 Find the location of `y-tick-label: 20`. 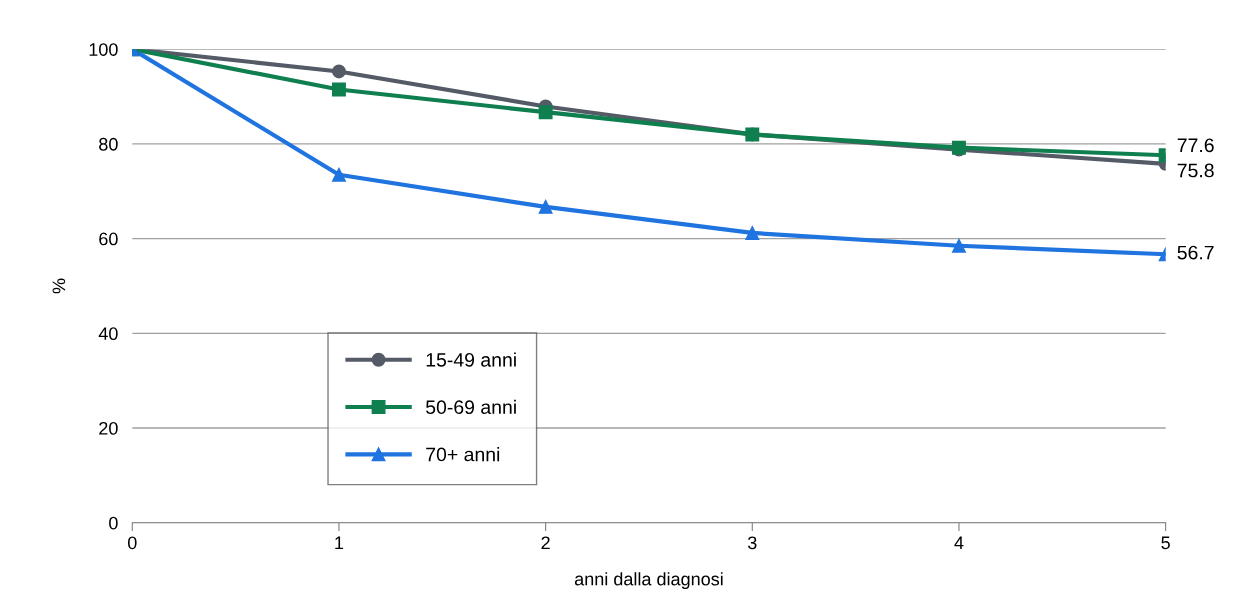

y-tick-label: 20 is located at coordinates (108, 428).